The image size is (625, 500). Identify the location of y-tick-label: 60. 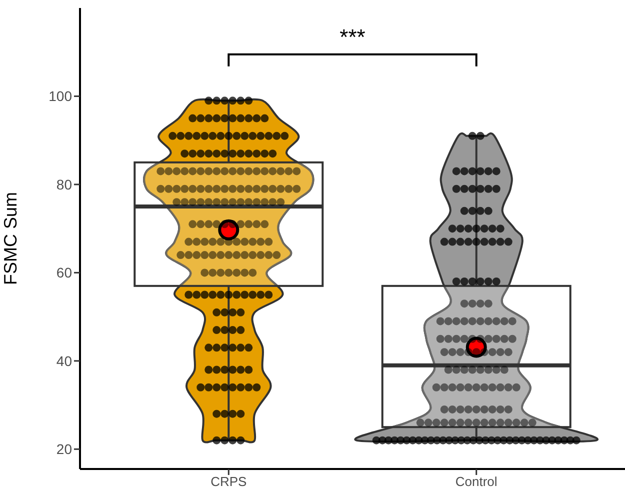
(64, 272).